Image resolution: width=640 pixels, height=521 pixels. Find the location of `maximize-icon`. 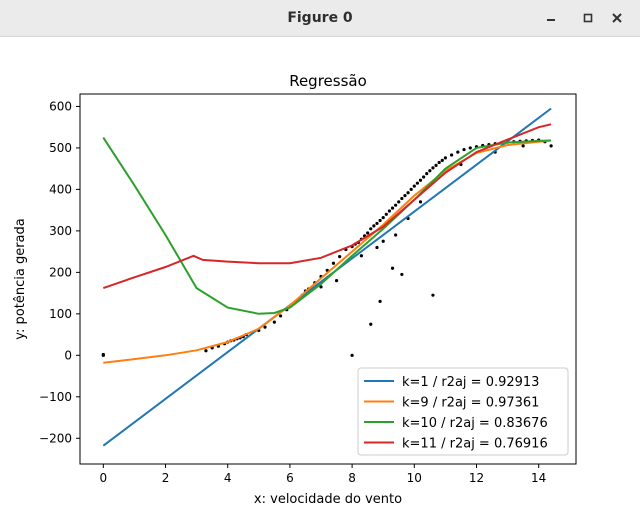

maximize-icon is located at coordinates (588, 18).